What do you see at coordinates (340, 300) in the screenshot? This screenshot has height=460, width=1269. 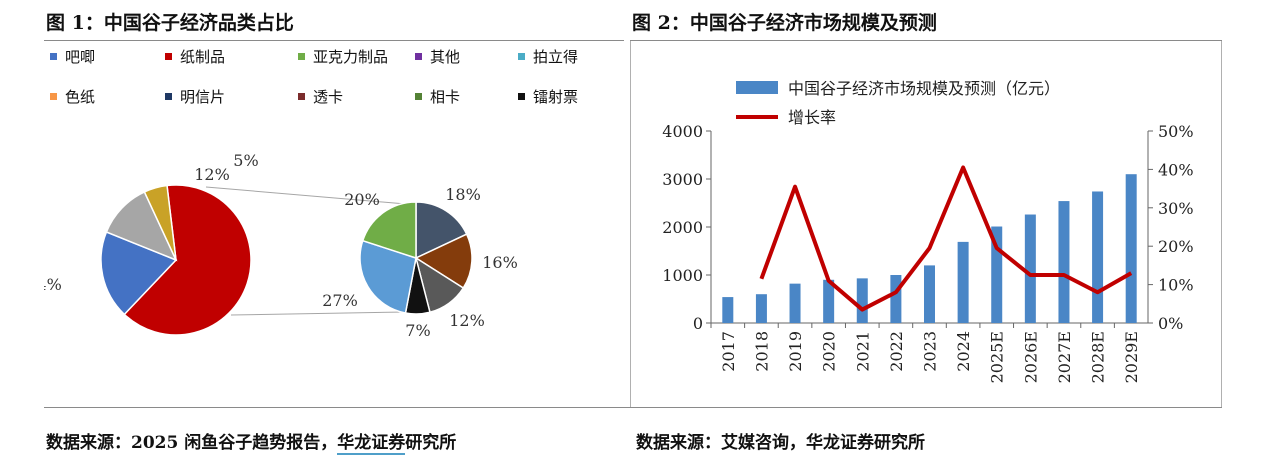 I see `sub-pie-label: 27%` at bounding box center [340, 300].